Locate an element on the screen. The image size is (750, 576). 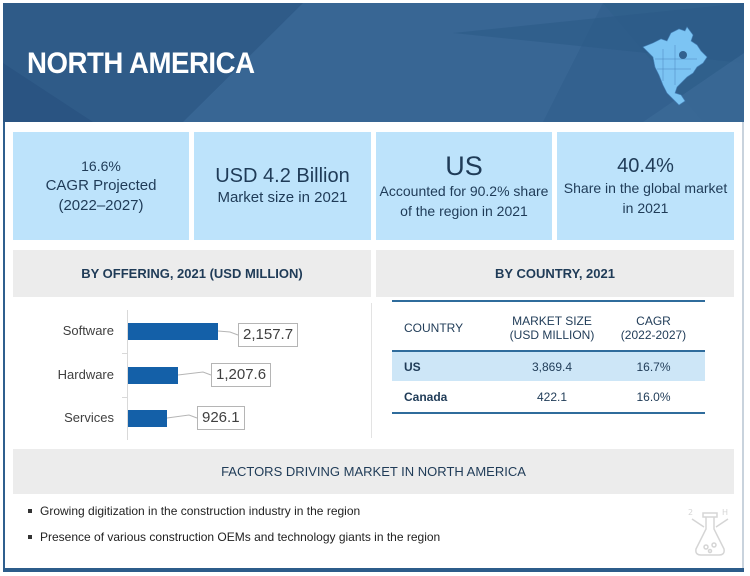
kpi-global-share: 40.4% Share in the global market in 2021 is located at coordinates (645, 186).